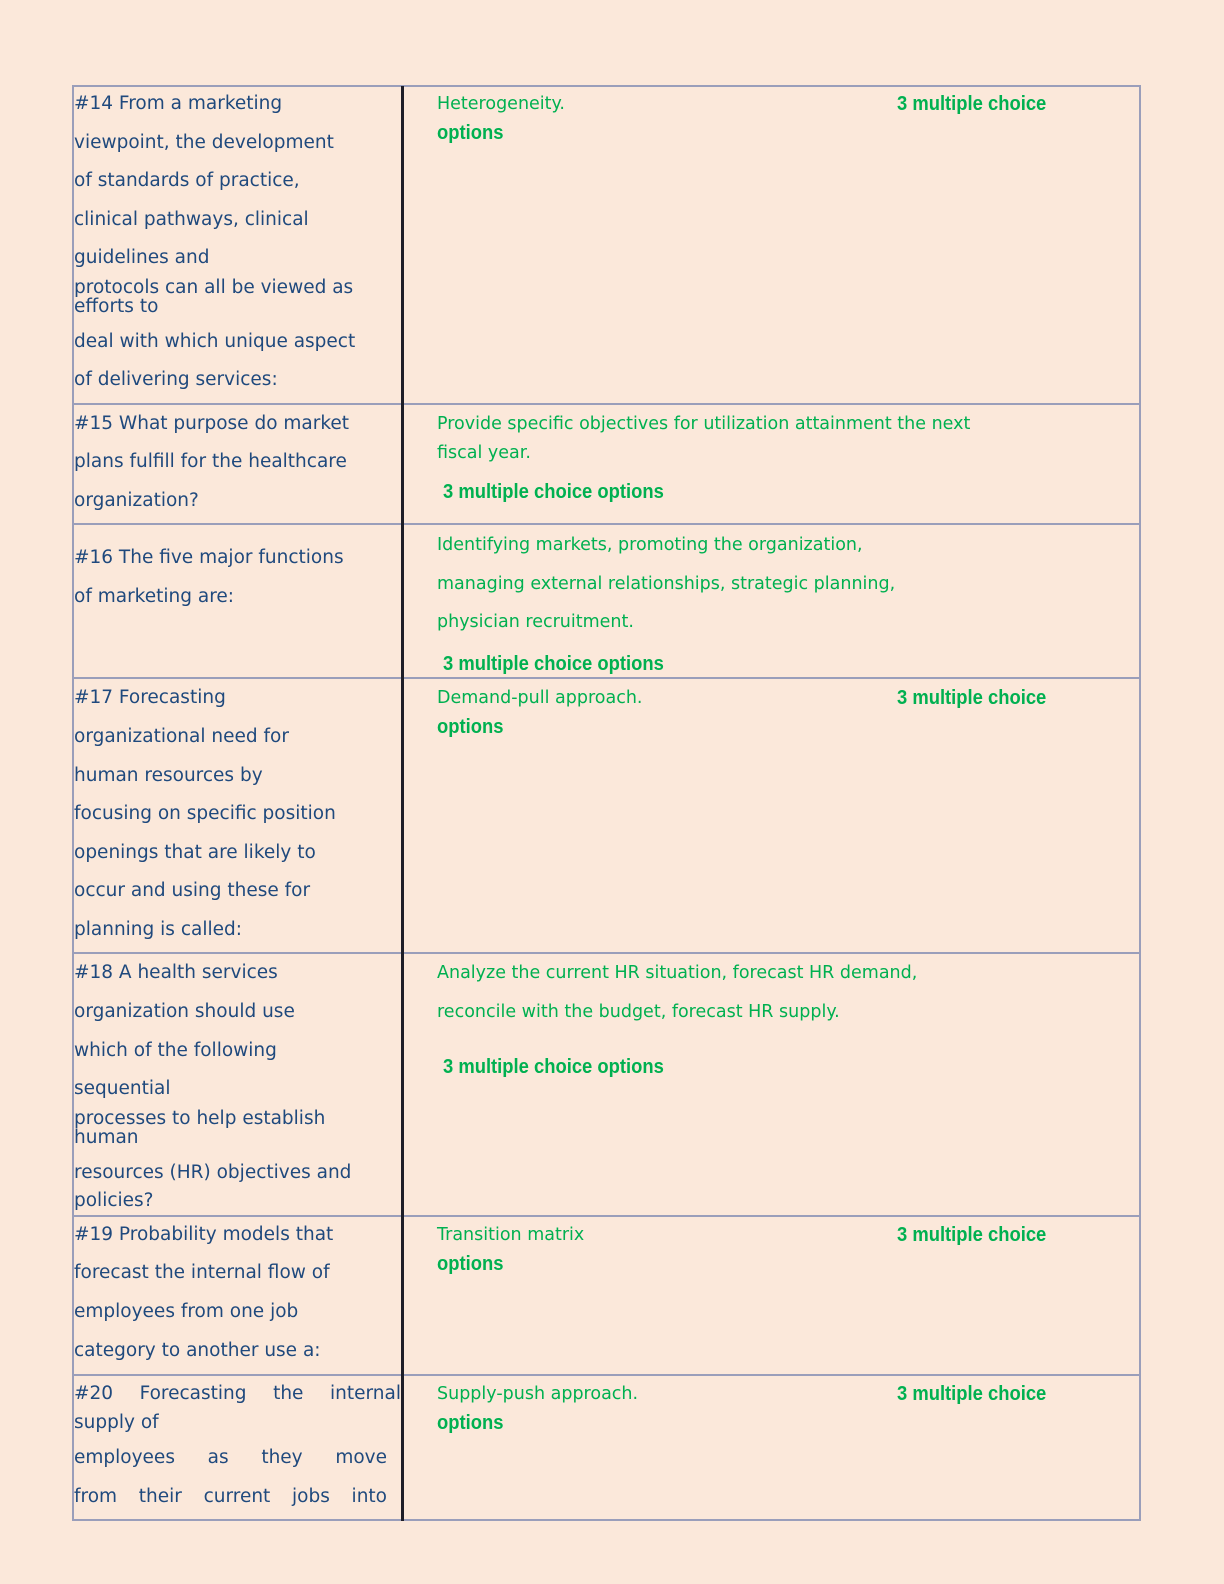 The height and width of the screenshot is (1584, 1224). I want to click on question-line: #17 Forecasting, so click(150, 697).